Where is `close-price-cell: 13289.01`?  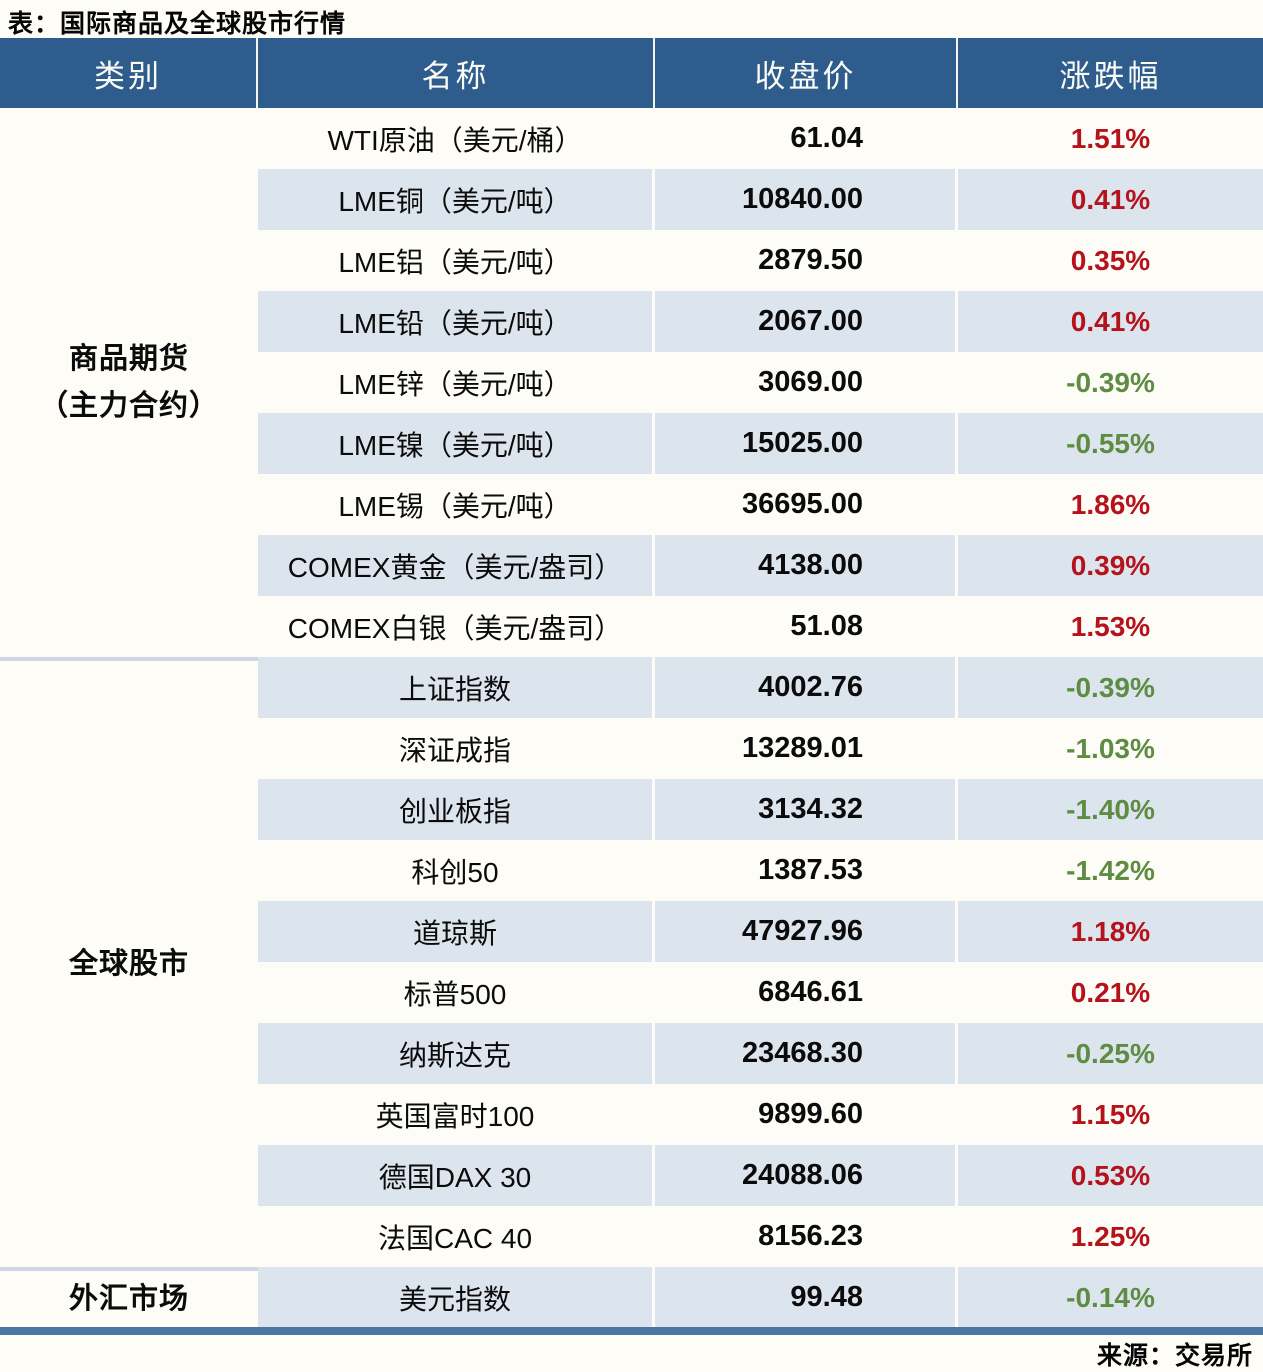
close-price-cell: 13289.01 is located at coordinates (806, 748).